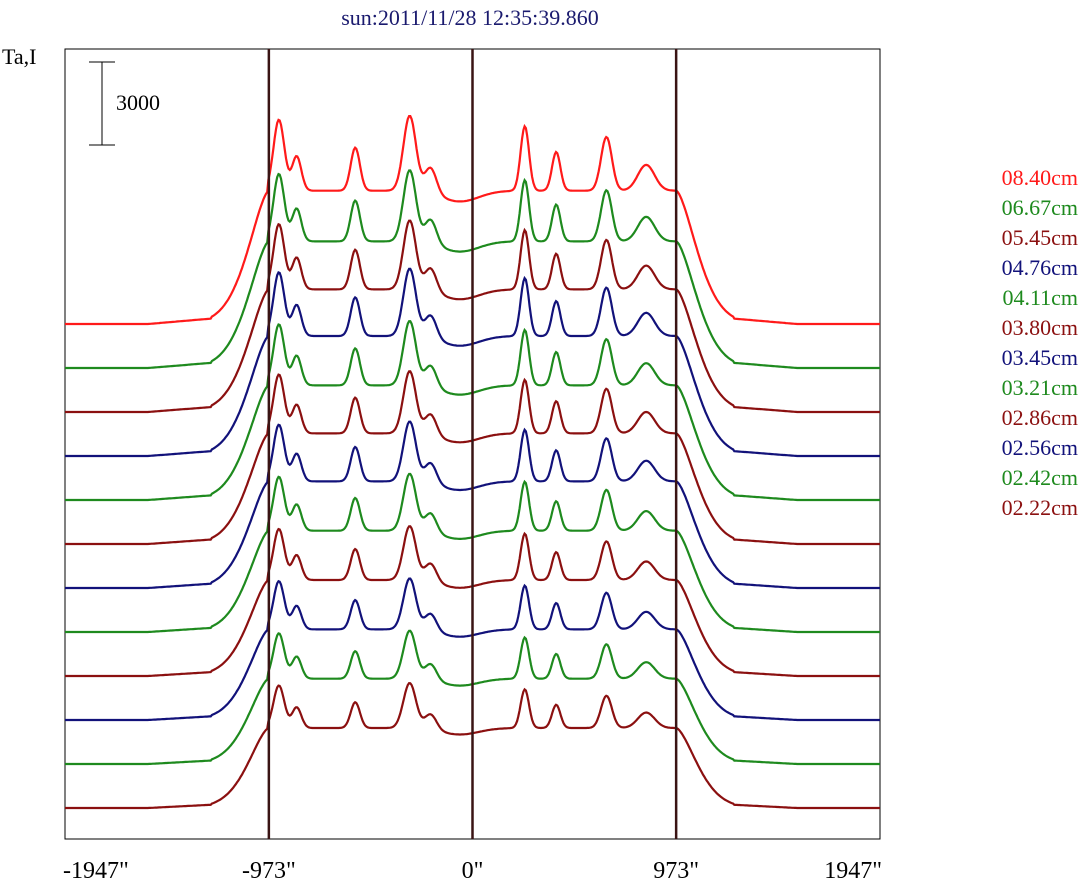 This screenshot has width=1079, height=885. What do you see at coordinates (19, 56) in the screenshot?
I see `y-axis-label: Ta,I` at bounding box center [19, 56].